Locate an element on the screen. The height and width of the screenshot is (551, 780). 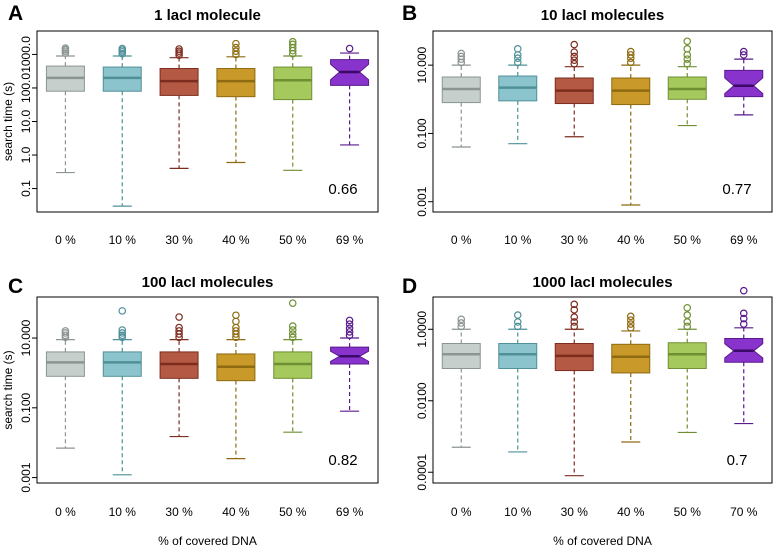
y-tick-label: 0.001 is located at coordinates (422, 201).